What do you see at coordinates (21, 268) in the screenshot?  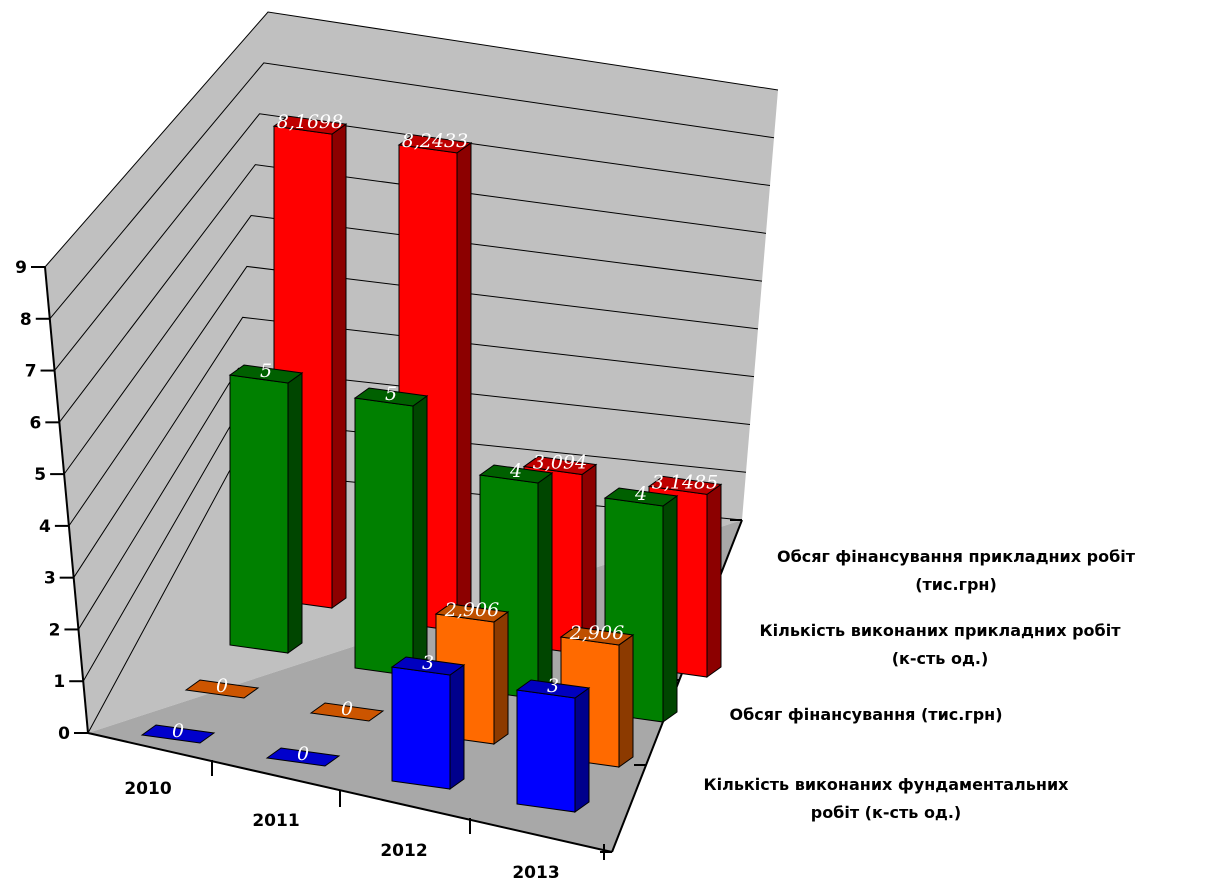 I see `y-tick-label: 9` at bounding box center [21, 268].